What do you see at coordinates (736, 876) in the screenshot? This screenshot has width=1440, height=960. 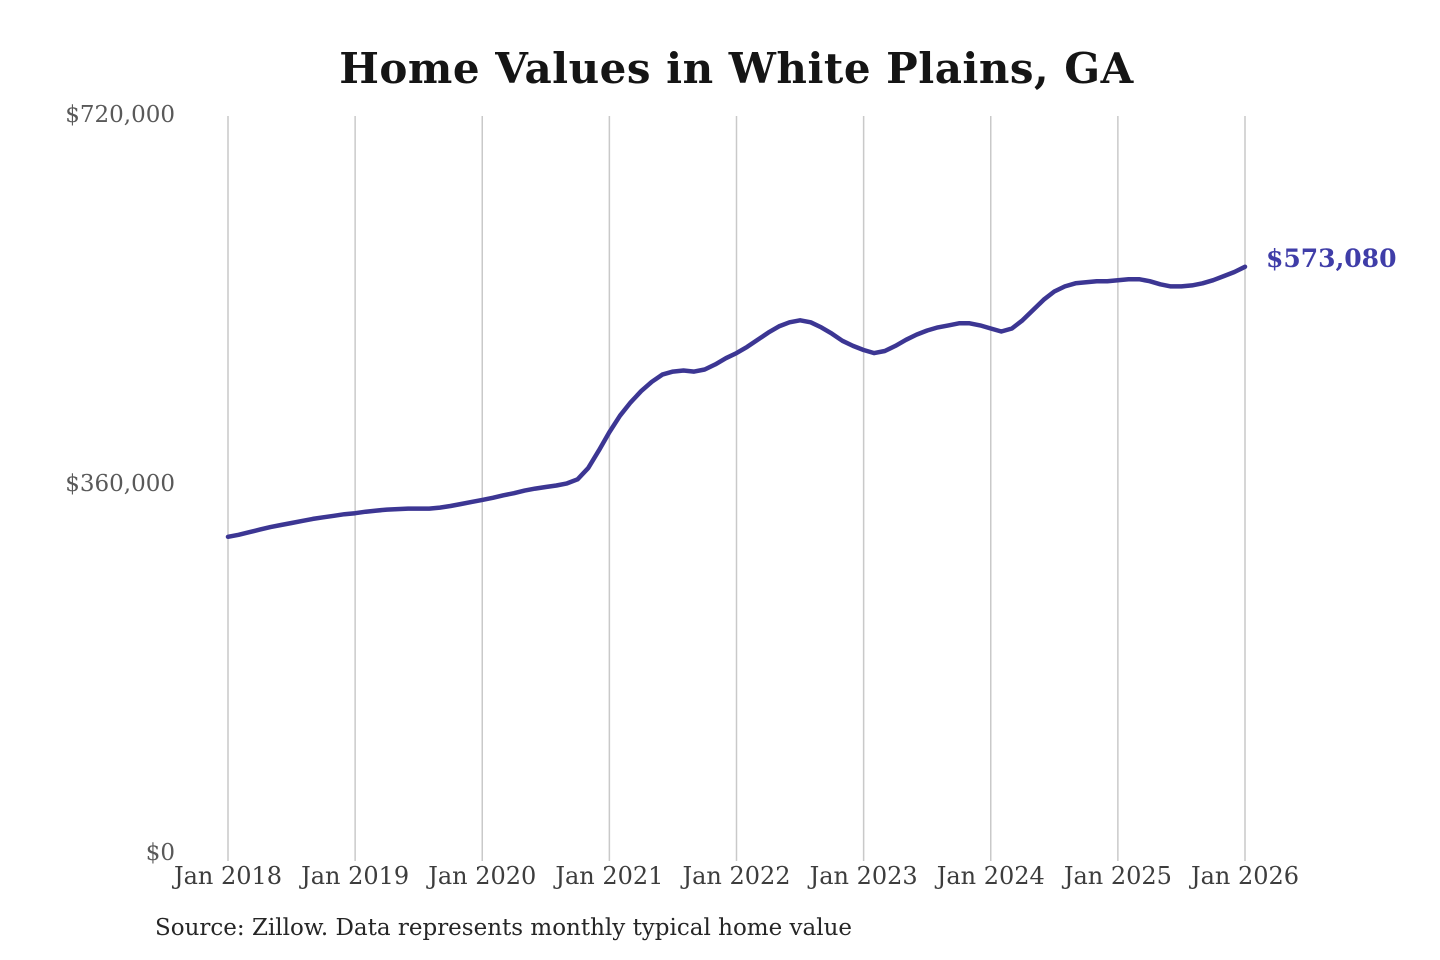 I see `x-axis-tick-label: Jan 2022` at bounding box center [736, 876].